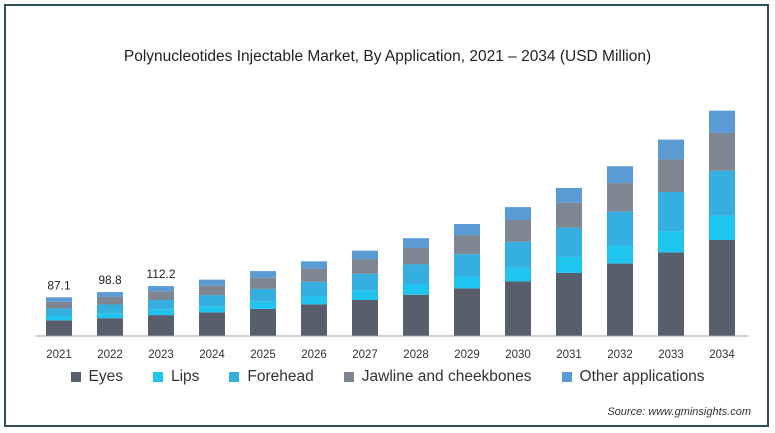 The width and height of the screenshot is (775, 433). Describe the element at coordinates (365, 282) in the screenshot. I see `bar-2027-forehead` at that location.